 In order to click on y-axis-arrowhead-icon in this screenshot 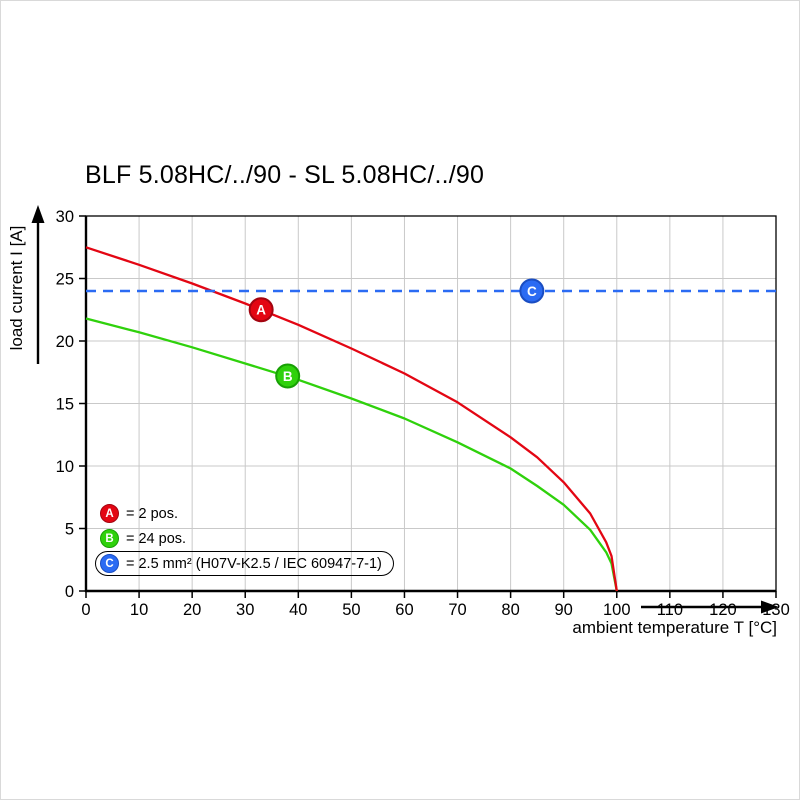, I will do `click(38, 214)`.